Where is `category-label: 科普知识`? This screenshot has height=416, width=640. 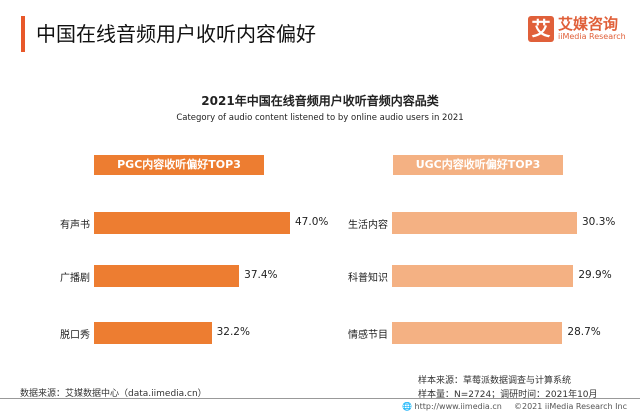
category-label: 科普知识 is located at coordinates (368, 278).